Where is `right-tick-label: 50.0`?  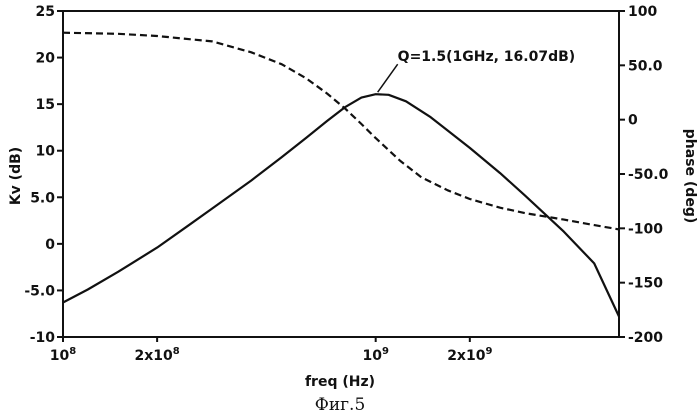 right-tick-label: 50.0 is located at coordinates (645, 66).